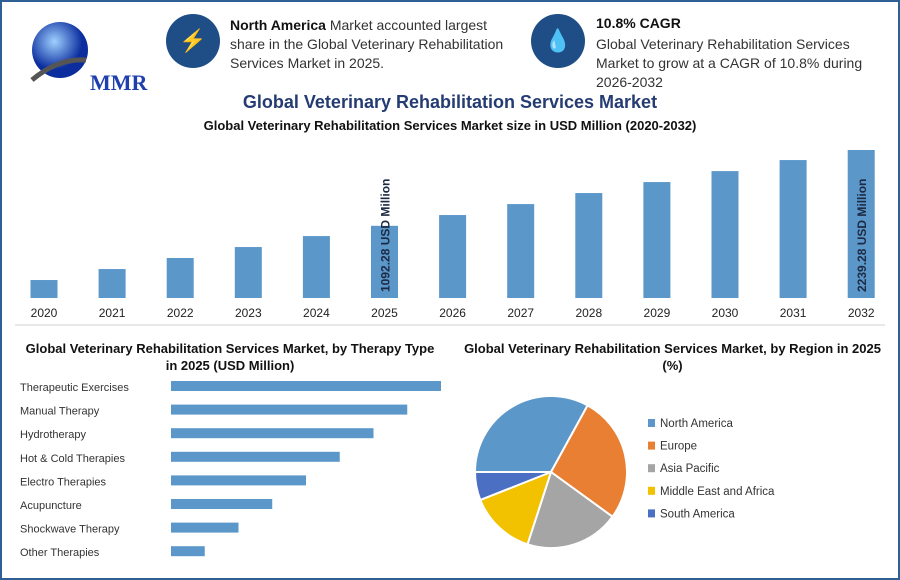 This screenshot has height=580, width=900. Describe the element at coordinates (793, 229) in the screenshot. I see `bar-2031` at that location.